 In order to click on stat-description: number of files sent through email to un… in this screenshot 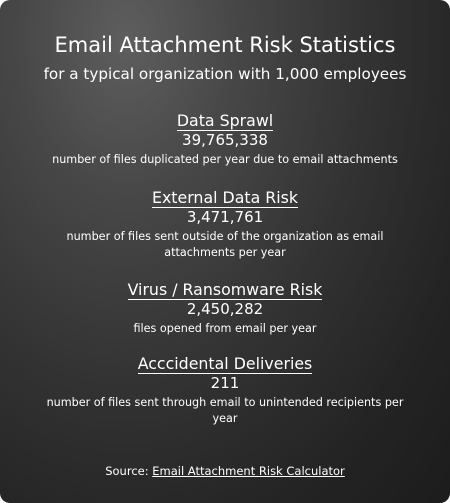, I will do `click(225, 410)`.